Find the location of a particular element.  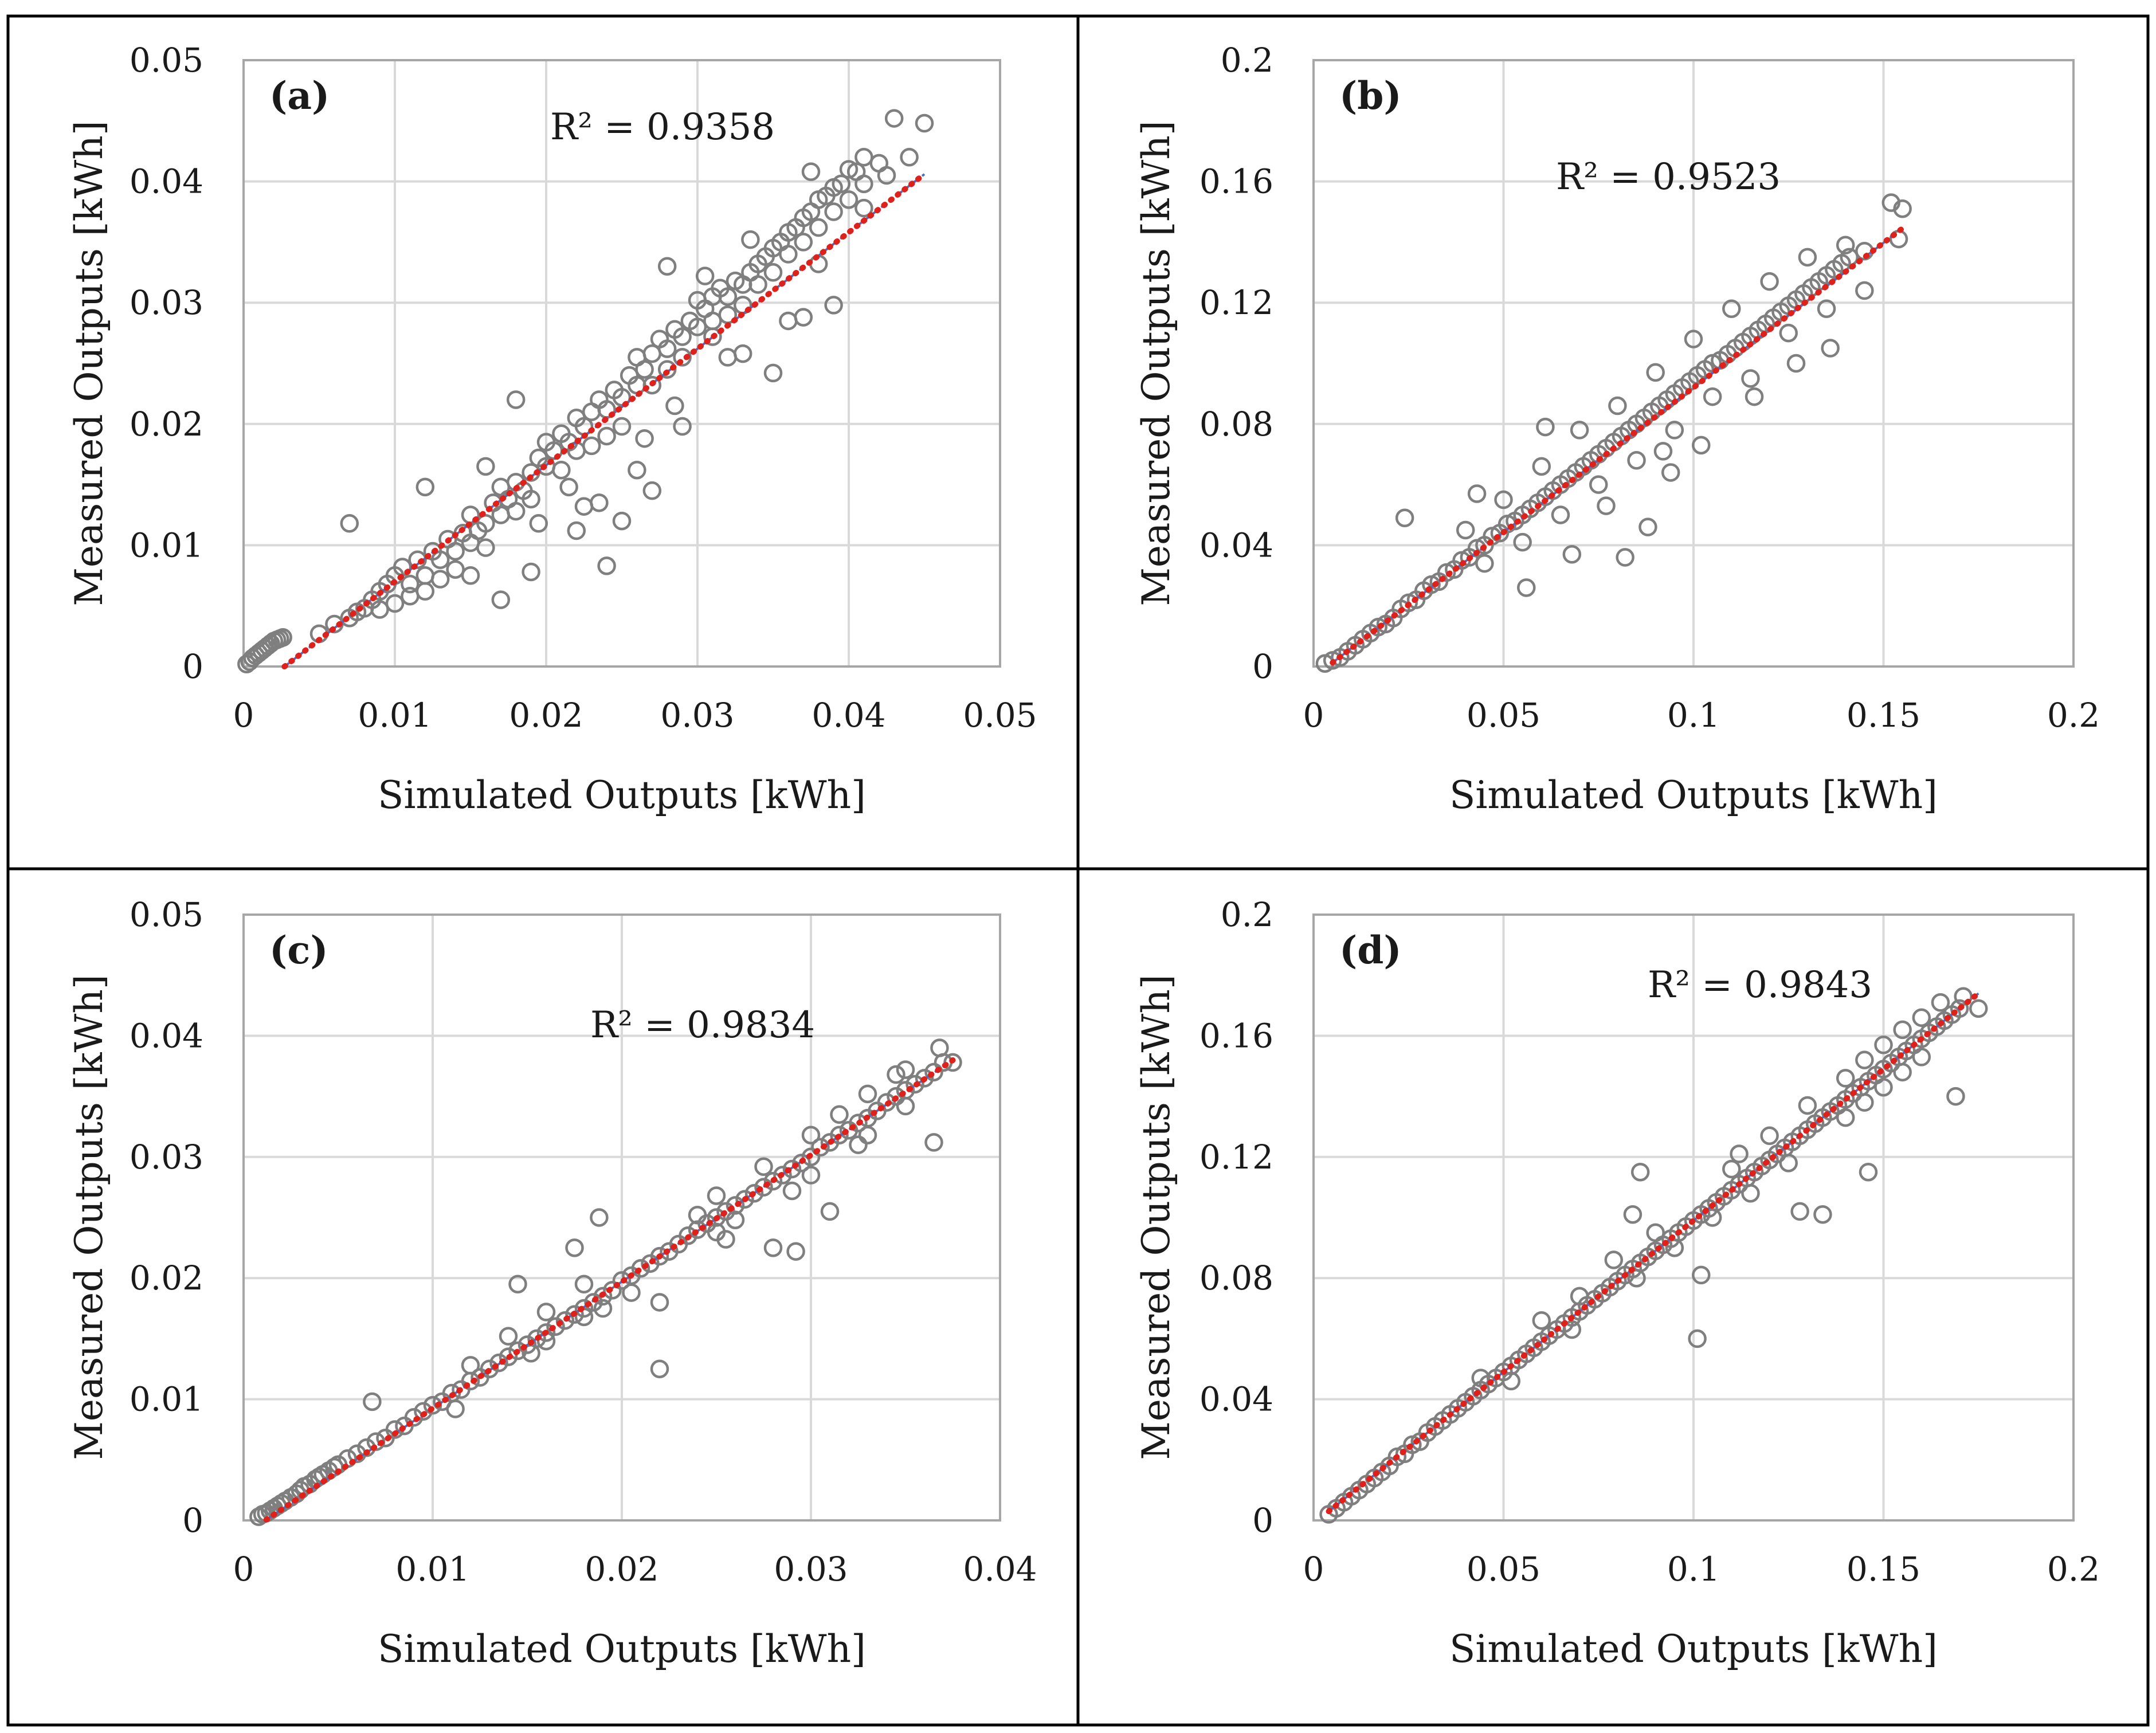

y-tick-label: 0.04 is located at coordinates (1236, 545).